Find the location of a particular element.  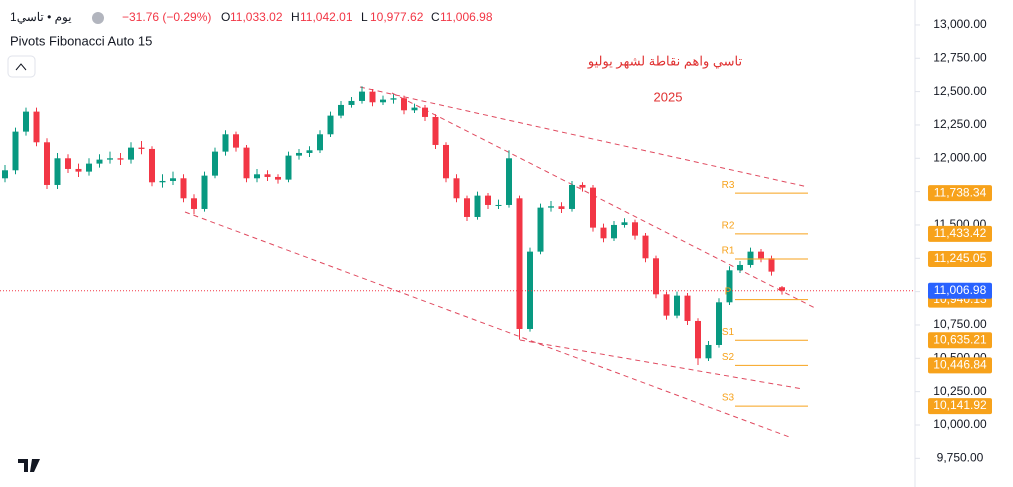

annotation: تاسي واهم نقاطة لشهر يوليو is located at coordinates (665, 61).